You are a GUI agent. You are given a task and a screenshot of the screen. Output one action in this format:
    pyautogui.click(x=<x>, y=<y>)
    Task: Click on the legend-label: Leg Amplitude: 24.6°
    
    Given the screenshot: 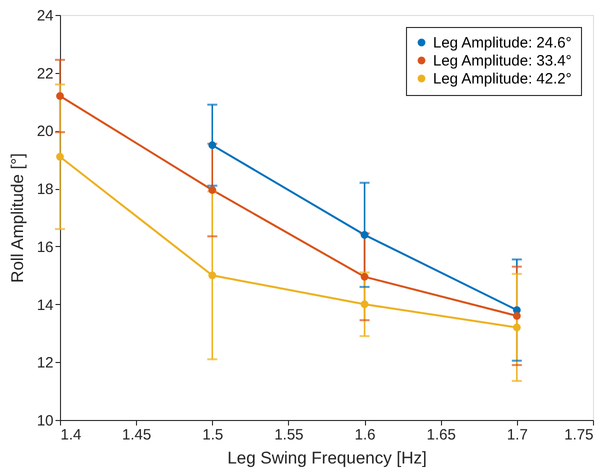 What is the action you would take?
    pyautogui.click(x=502, y=43)
    